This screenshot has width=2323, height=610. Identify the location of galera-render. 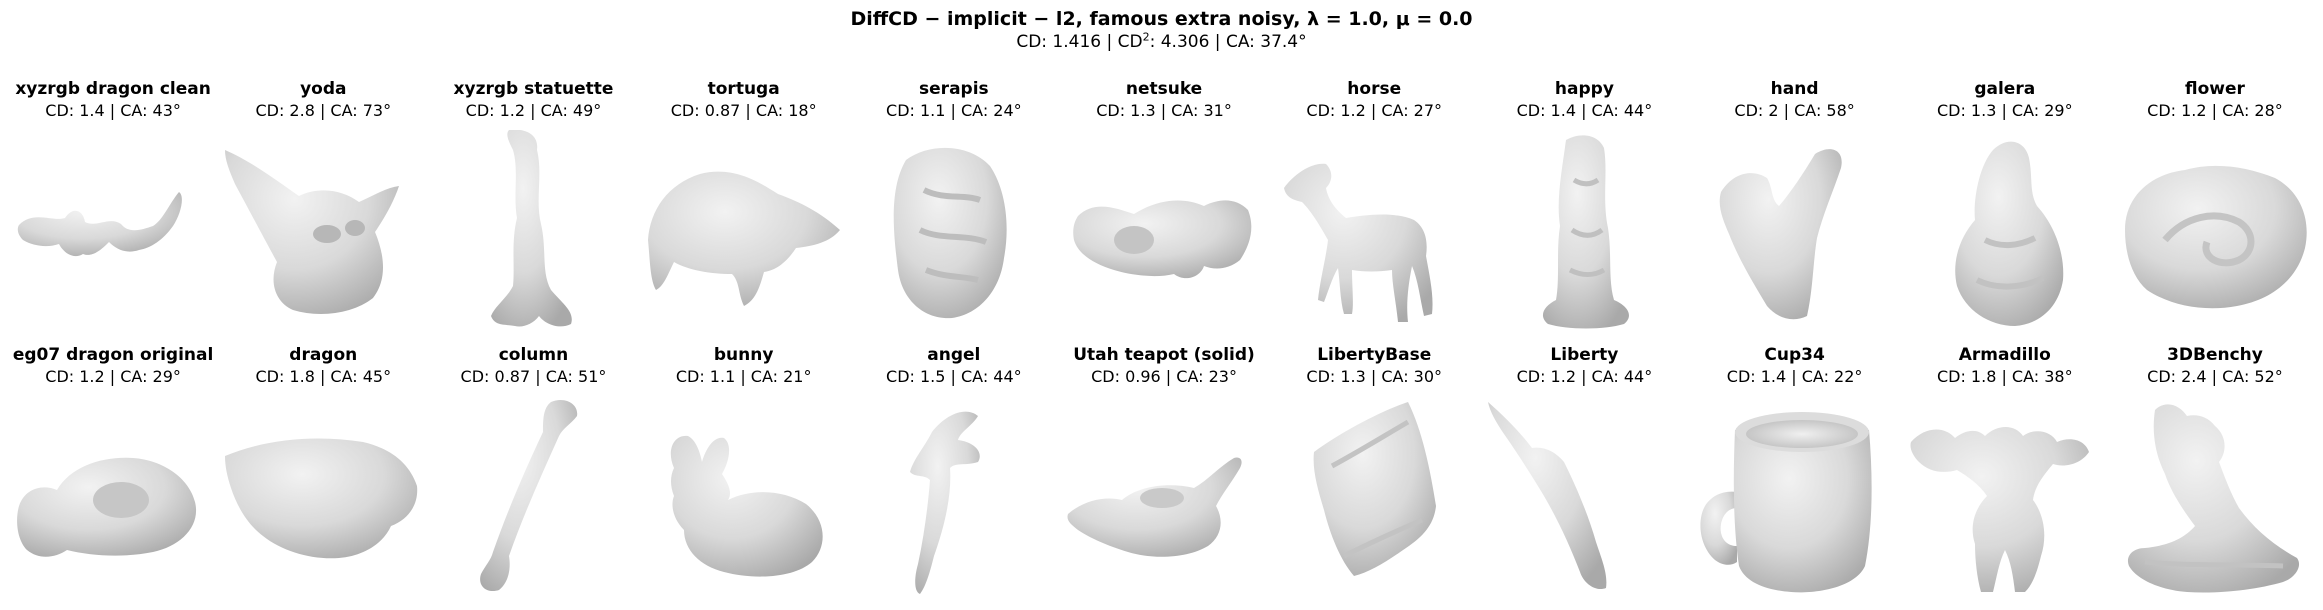
(2008, 233).